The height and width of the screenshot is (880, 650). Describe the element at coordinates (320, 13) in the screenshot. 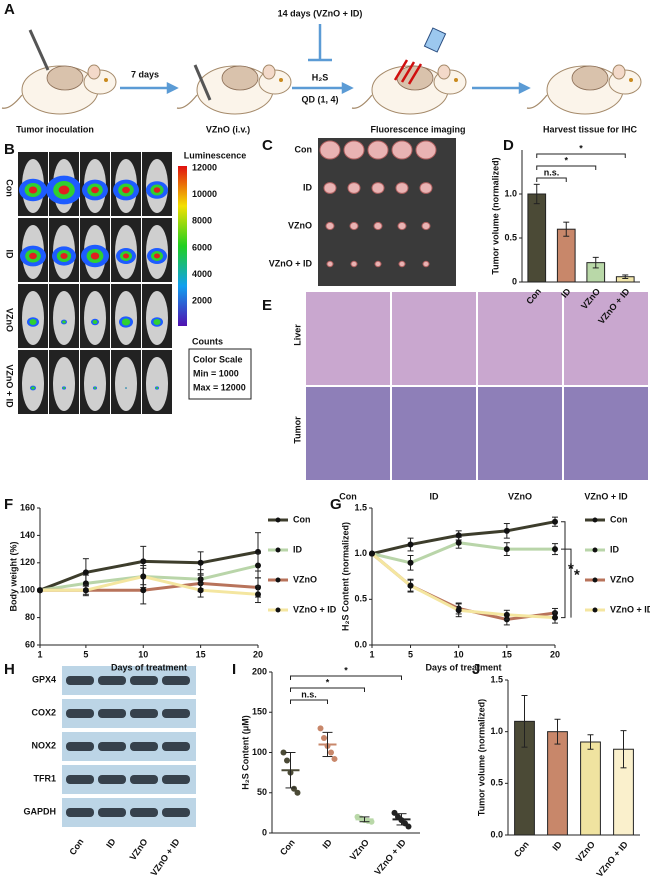

I see `duration-label: 14 days (VZnO + ID)` at that location.